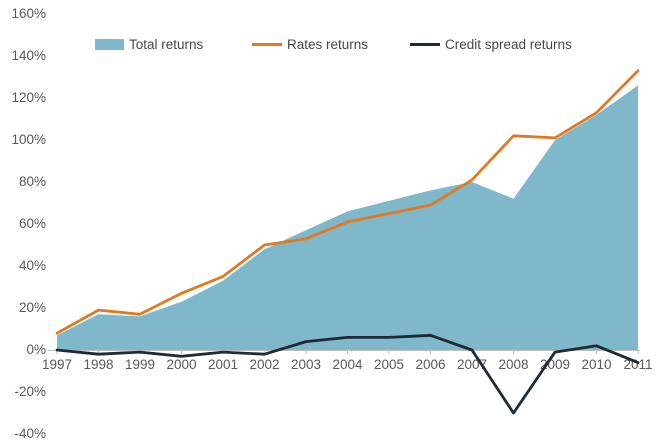 This screenshot has height=448, width=660. I want to click on legend-item-total-returns: Total returns, so click(149, 44).